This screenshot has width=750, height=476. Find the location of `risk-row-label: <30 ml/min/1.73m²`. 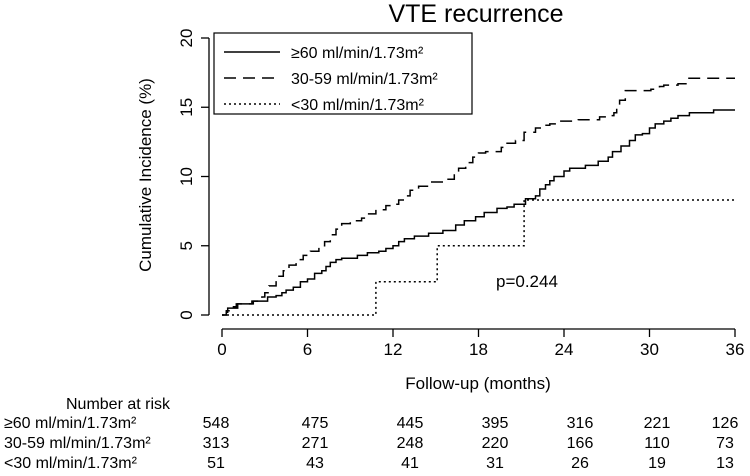

risk-row-label: <30 ml/min/1.73m² is located at coordinates (70, 463).